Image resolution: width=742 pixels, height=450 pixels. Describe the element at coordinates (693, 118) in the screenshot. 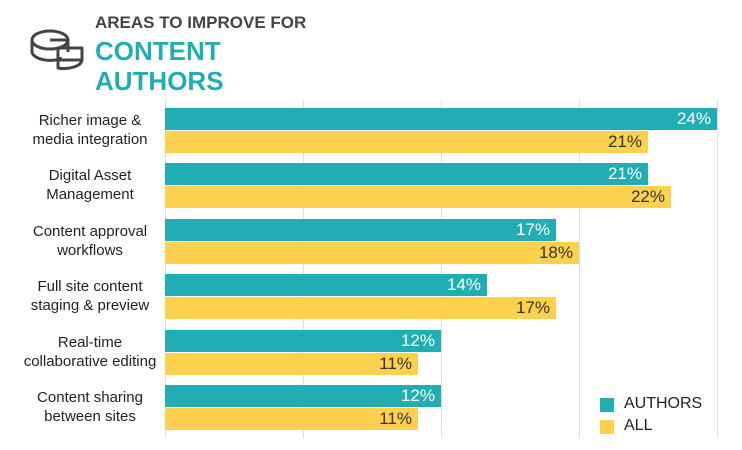

I see `value-label: 24%` at that location.